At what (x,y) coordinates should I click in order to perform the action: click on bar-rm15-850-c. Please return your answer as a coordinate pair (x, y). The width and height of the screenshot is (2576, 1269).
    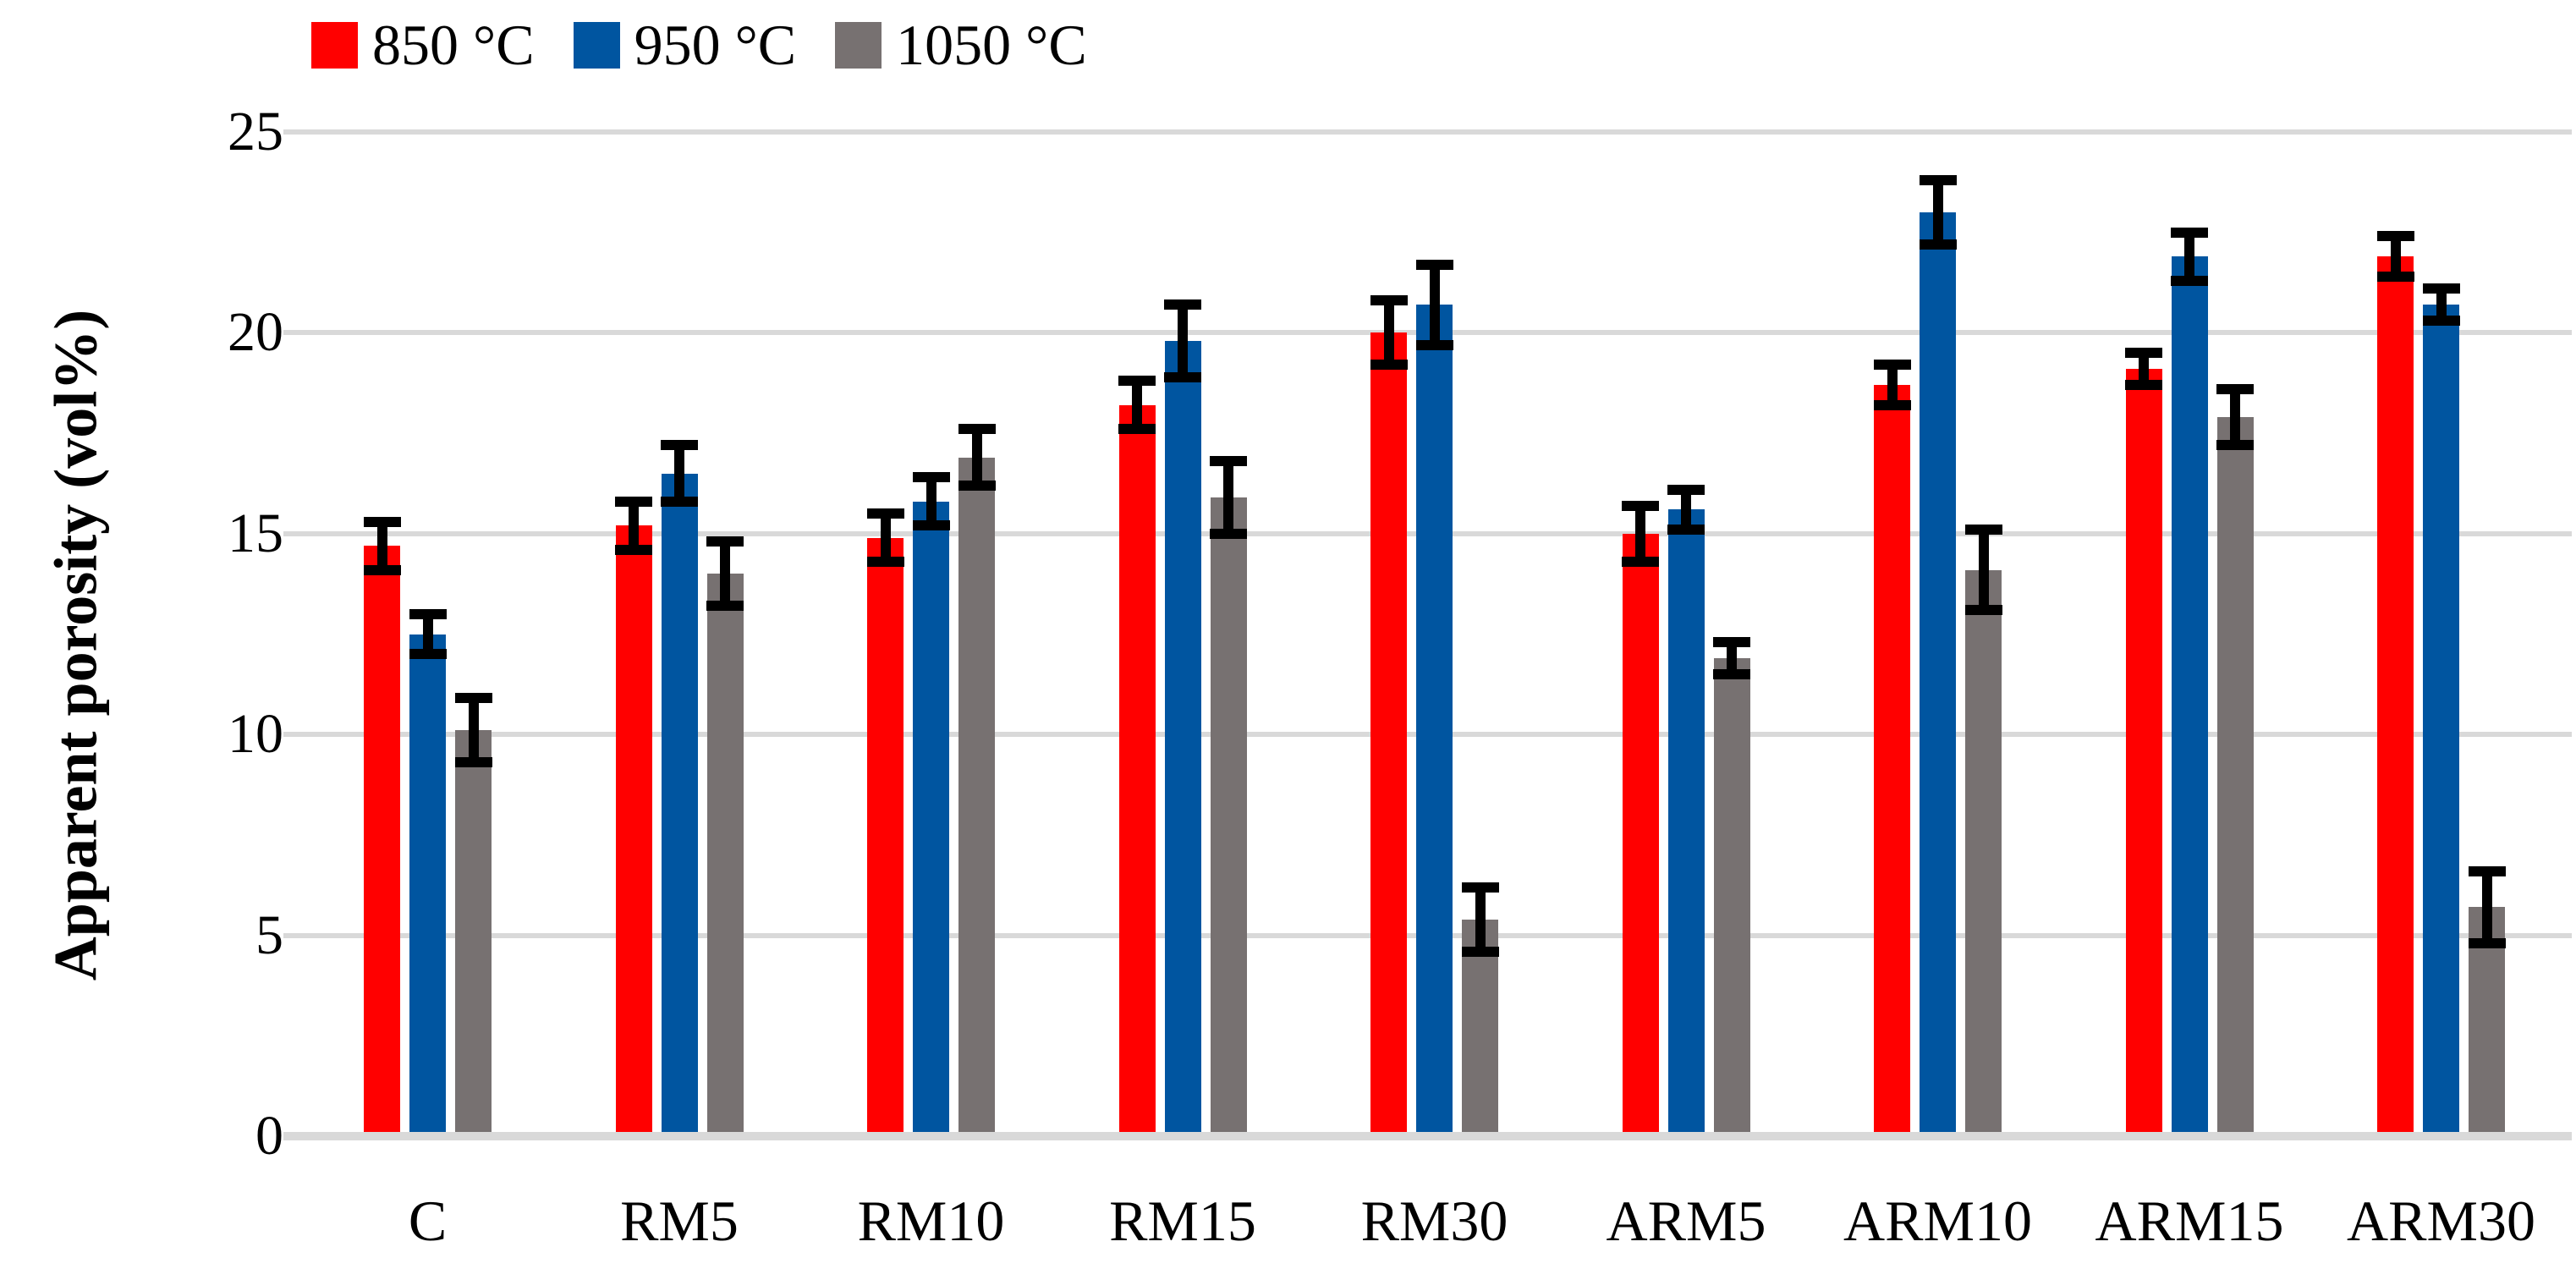
    Looking at the image, I should click on (1137, 768).